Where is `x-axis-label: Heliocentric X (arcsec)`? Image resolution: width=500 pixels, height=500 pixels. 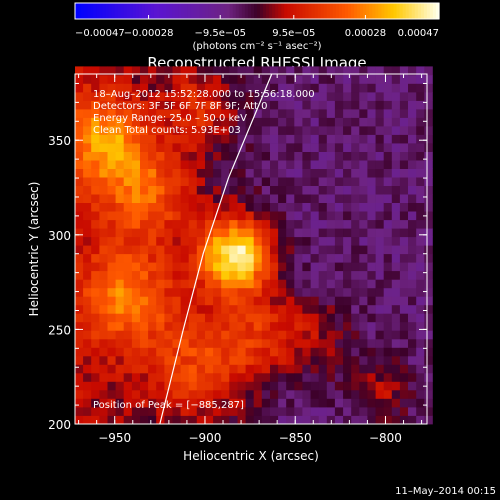 x-axis-label: Heliocentric X (arcsec) is located at coordinates (251, 456).